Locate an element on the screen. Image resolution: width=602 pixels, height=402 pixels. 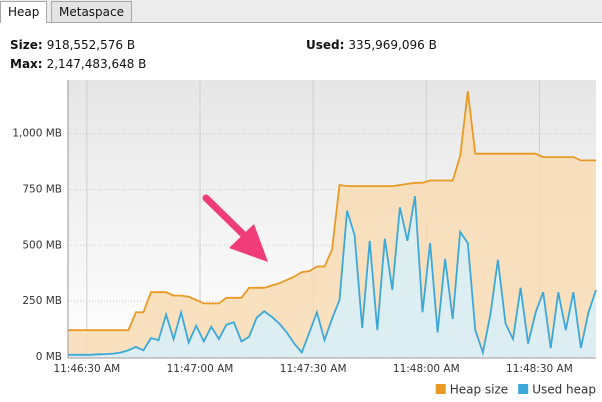
tab: Metaspace is located at coordinates (91, 11).